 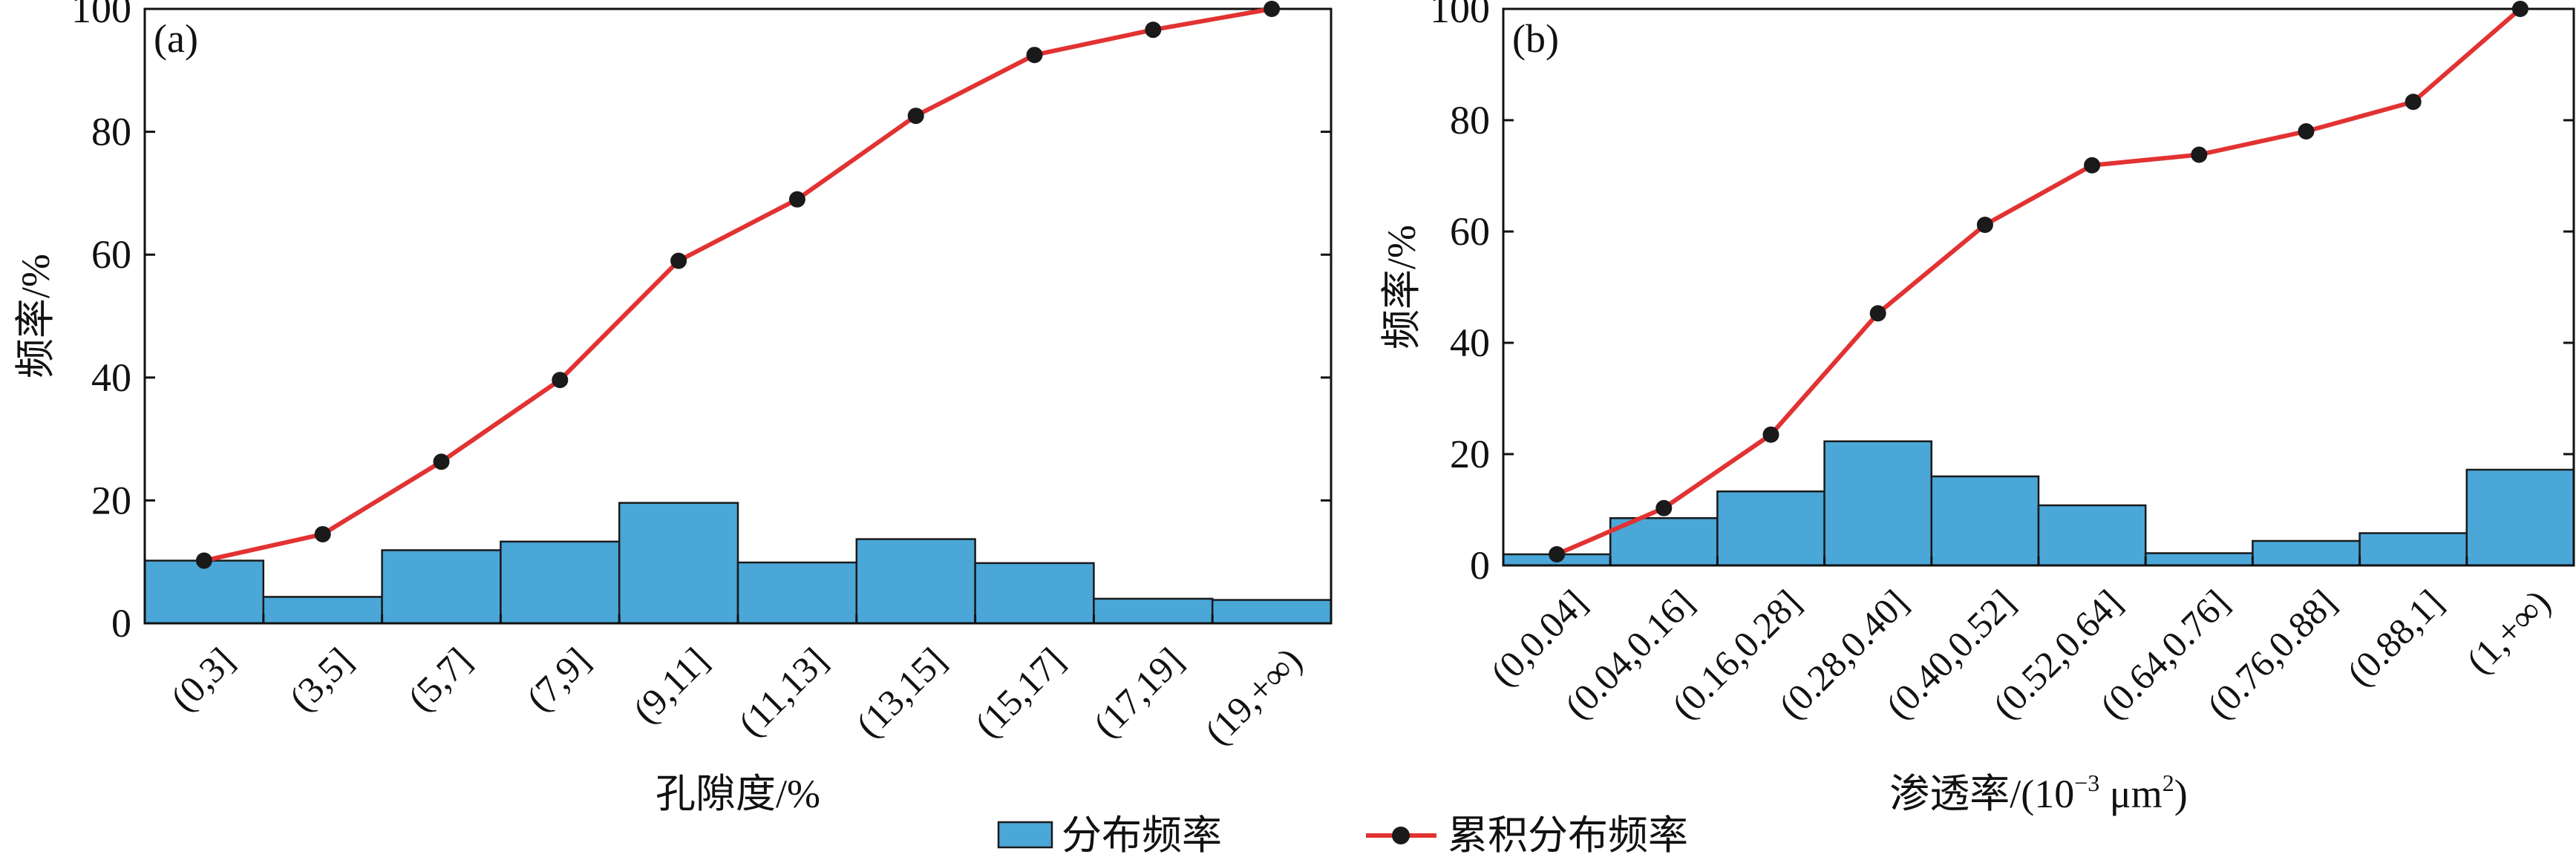 I want to click on ytick-label-b-0: 0, so click(x=1480, y=565).